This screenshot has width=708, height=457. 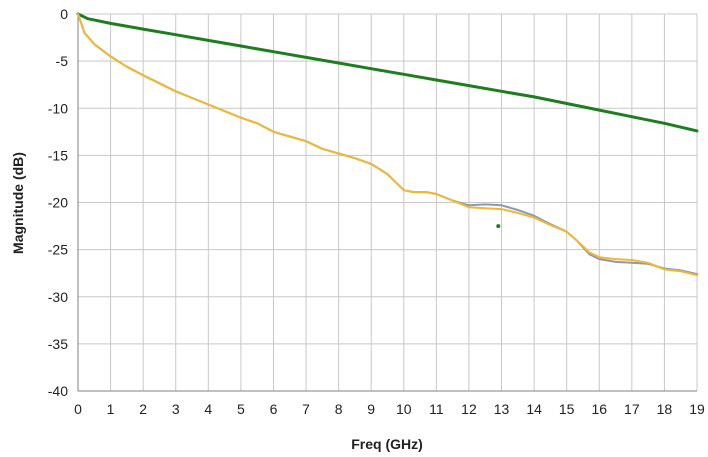 I want to click on x-tick-label: 10, so click(x=404, y=409).